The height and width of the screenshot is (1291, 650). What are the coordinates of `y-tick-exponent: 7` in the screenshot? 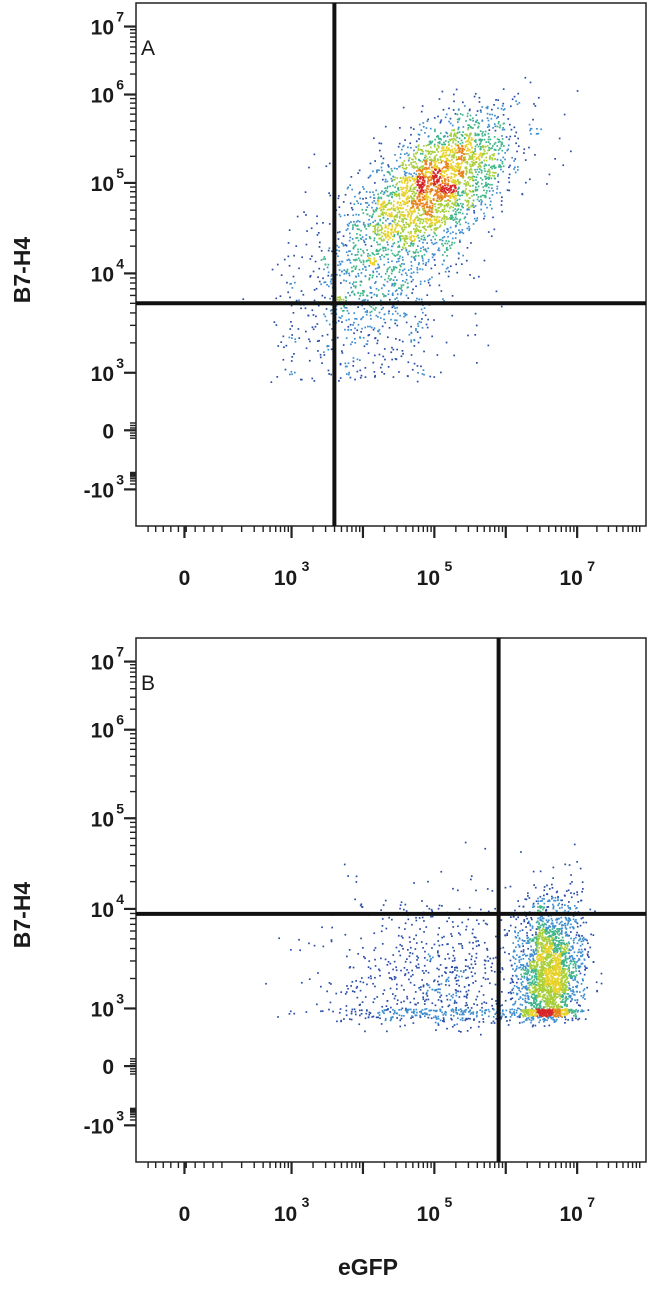 It's located at (120, 17).